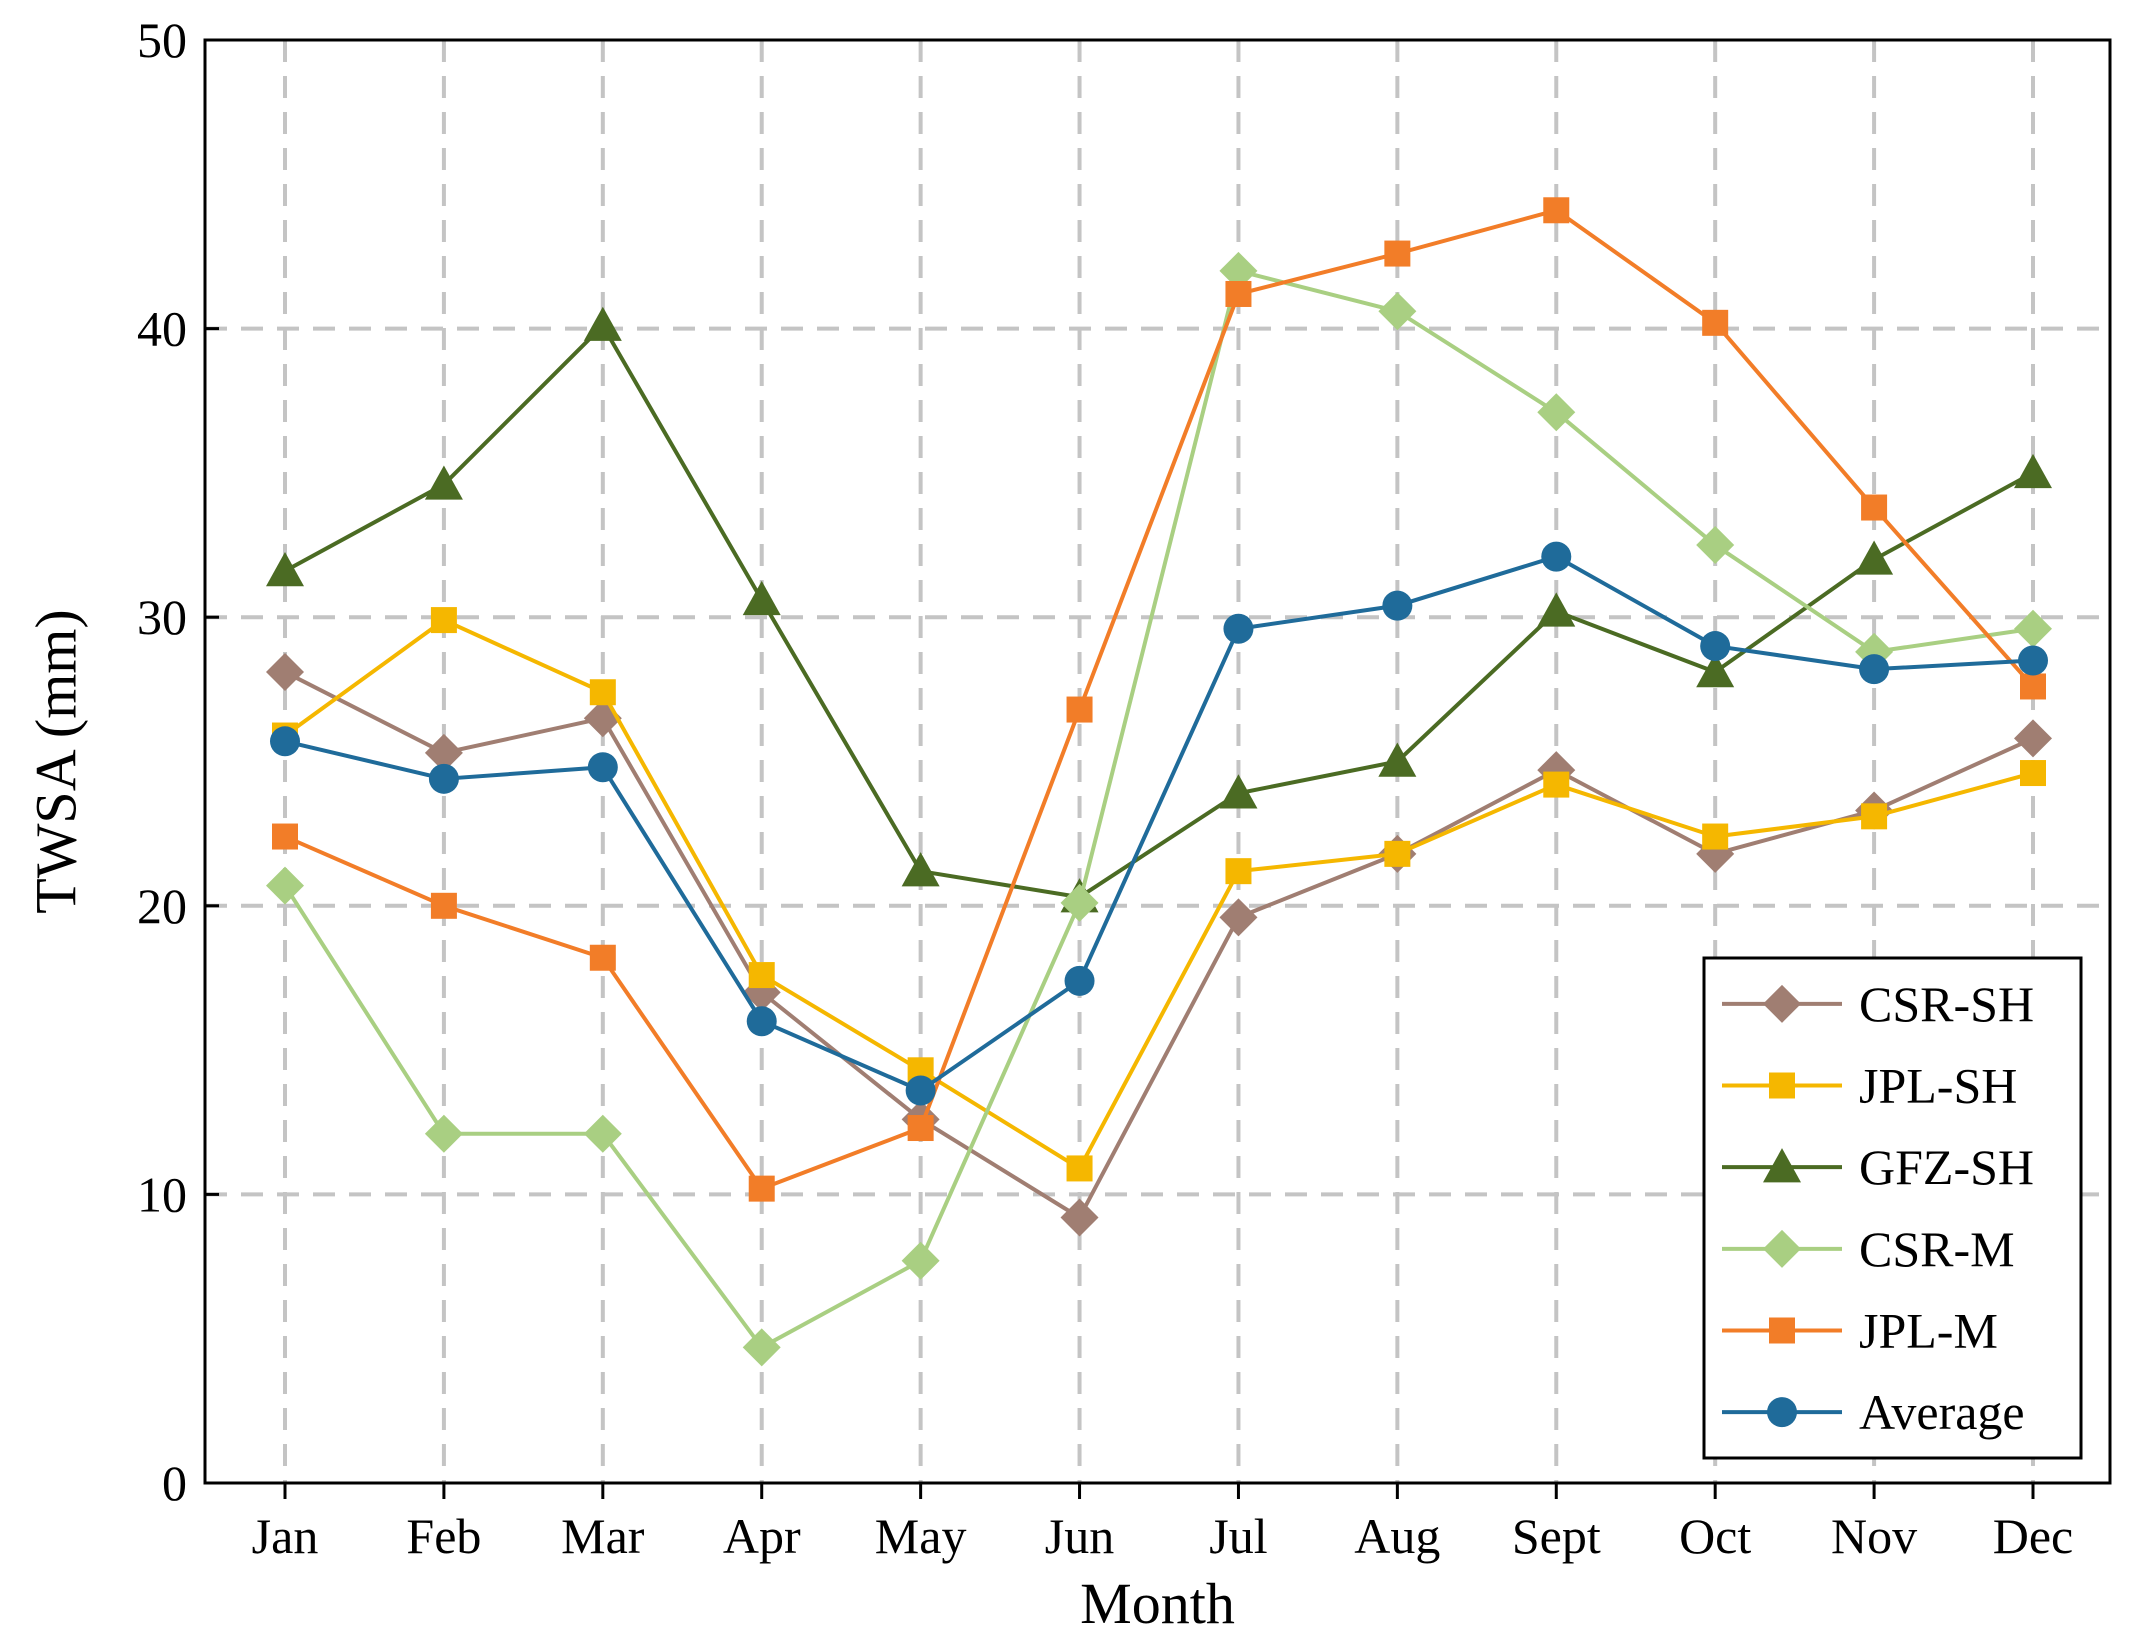 This screenshot has height=1651, width=2138. I want to click on x-tick-label: Nov, so click(1874, 1536).